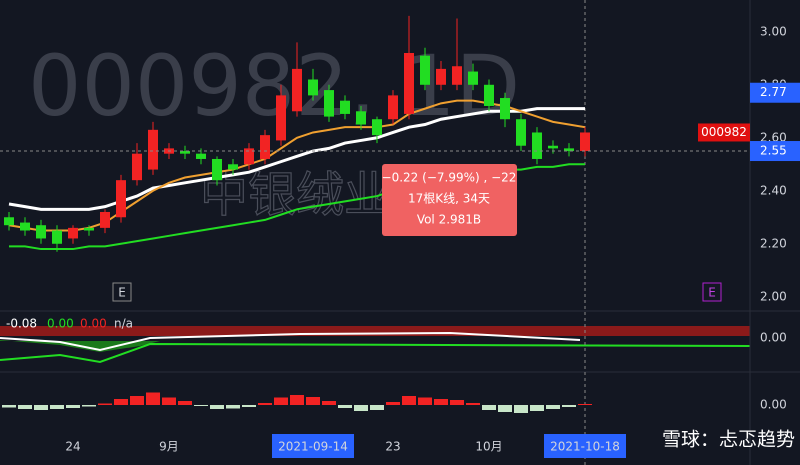 Image resolution: width=800 pixels, height=465 pixels. What do you see at coordinates (773, 243) in the screenshot?
I see `y-tick-label: 2.20` at bounding box center [773, 243].